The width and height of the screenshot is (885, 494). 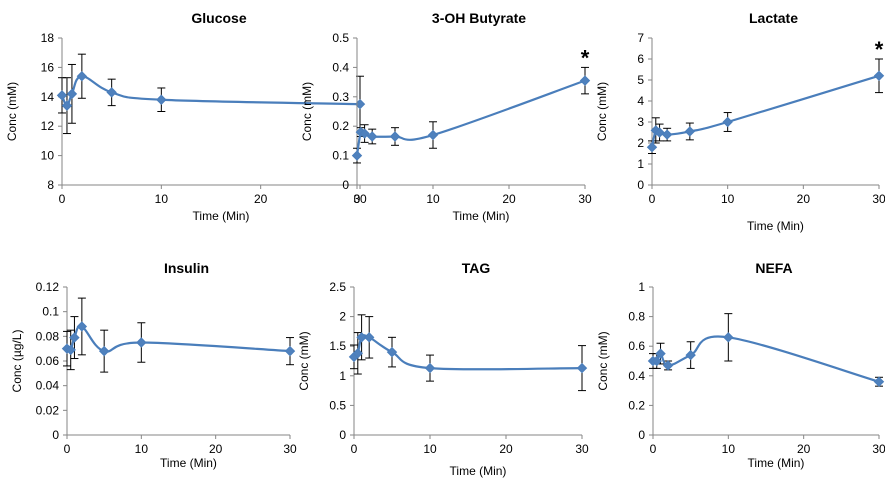 I want to click on y-tick-label: 1.5, so click(x=337, y=346).